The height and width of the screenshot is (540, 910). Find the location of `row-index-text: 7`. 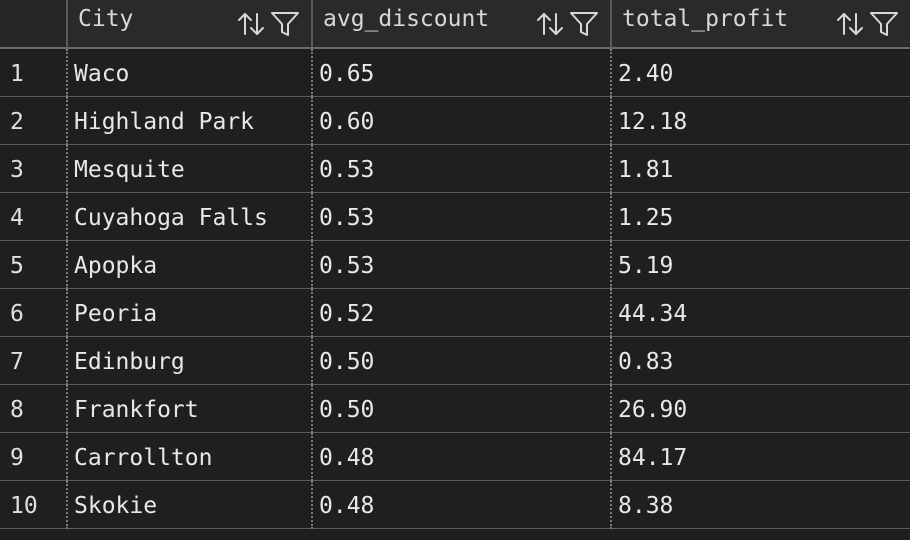

row-index-text: 7 is located at coordinates (17, 362).